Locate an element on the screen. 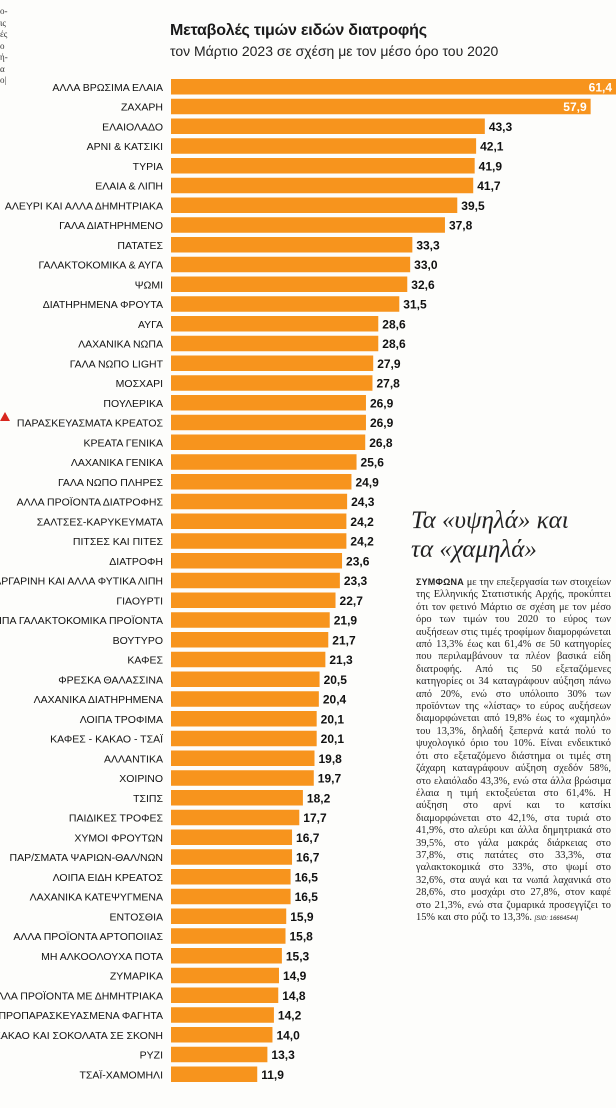 The image size is (616, 1108). category-label: ΑΡΝΙ & ΚΑΤΣΙΚΙ is located at coordinates (125, 147).